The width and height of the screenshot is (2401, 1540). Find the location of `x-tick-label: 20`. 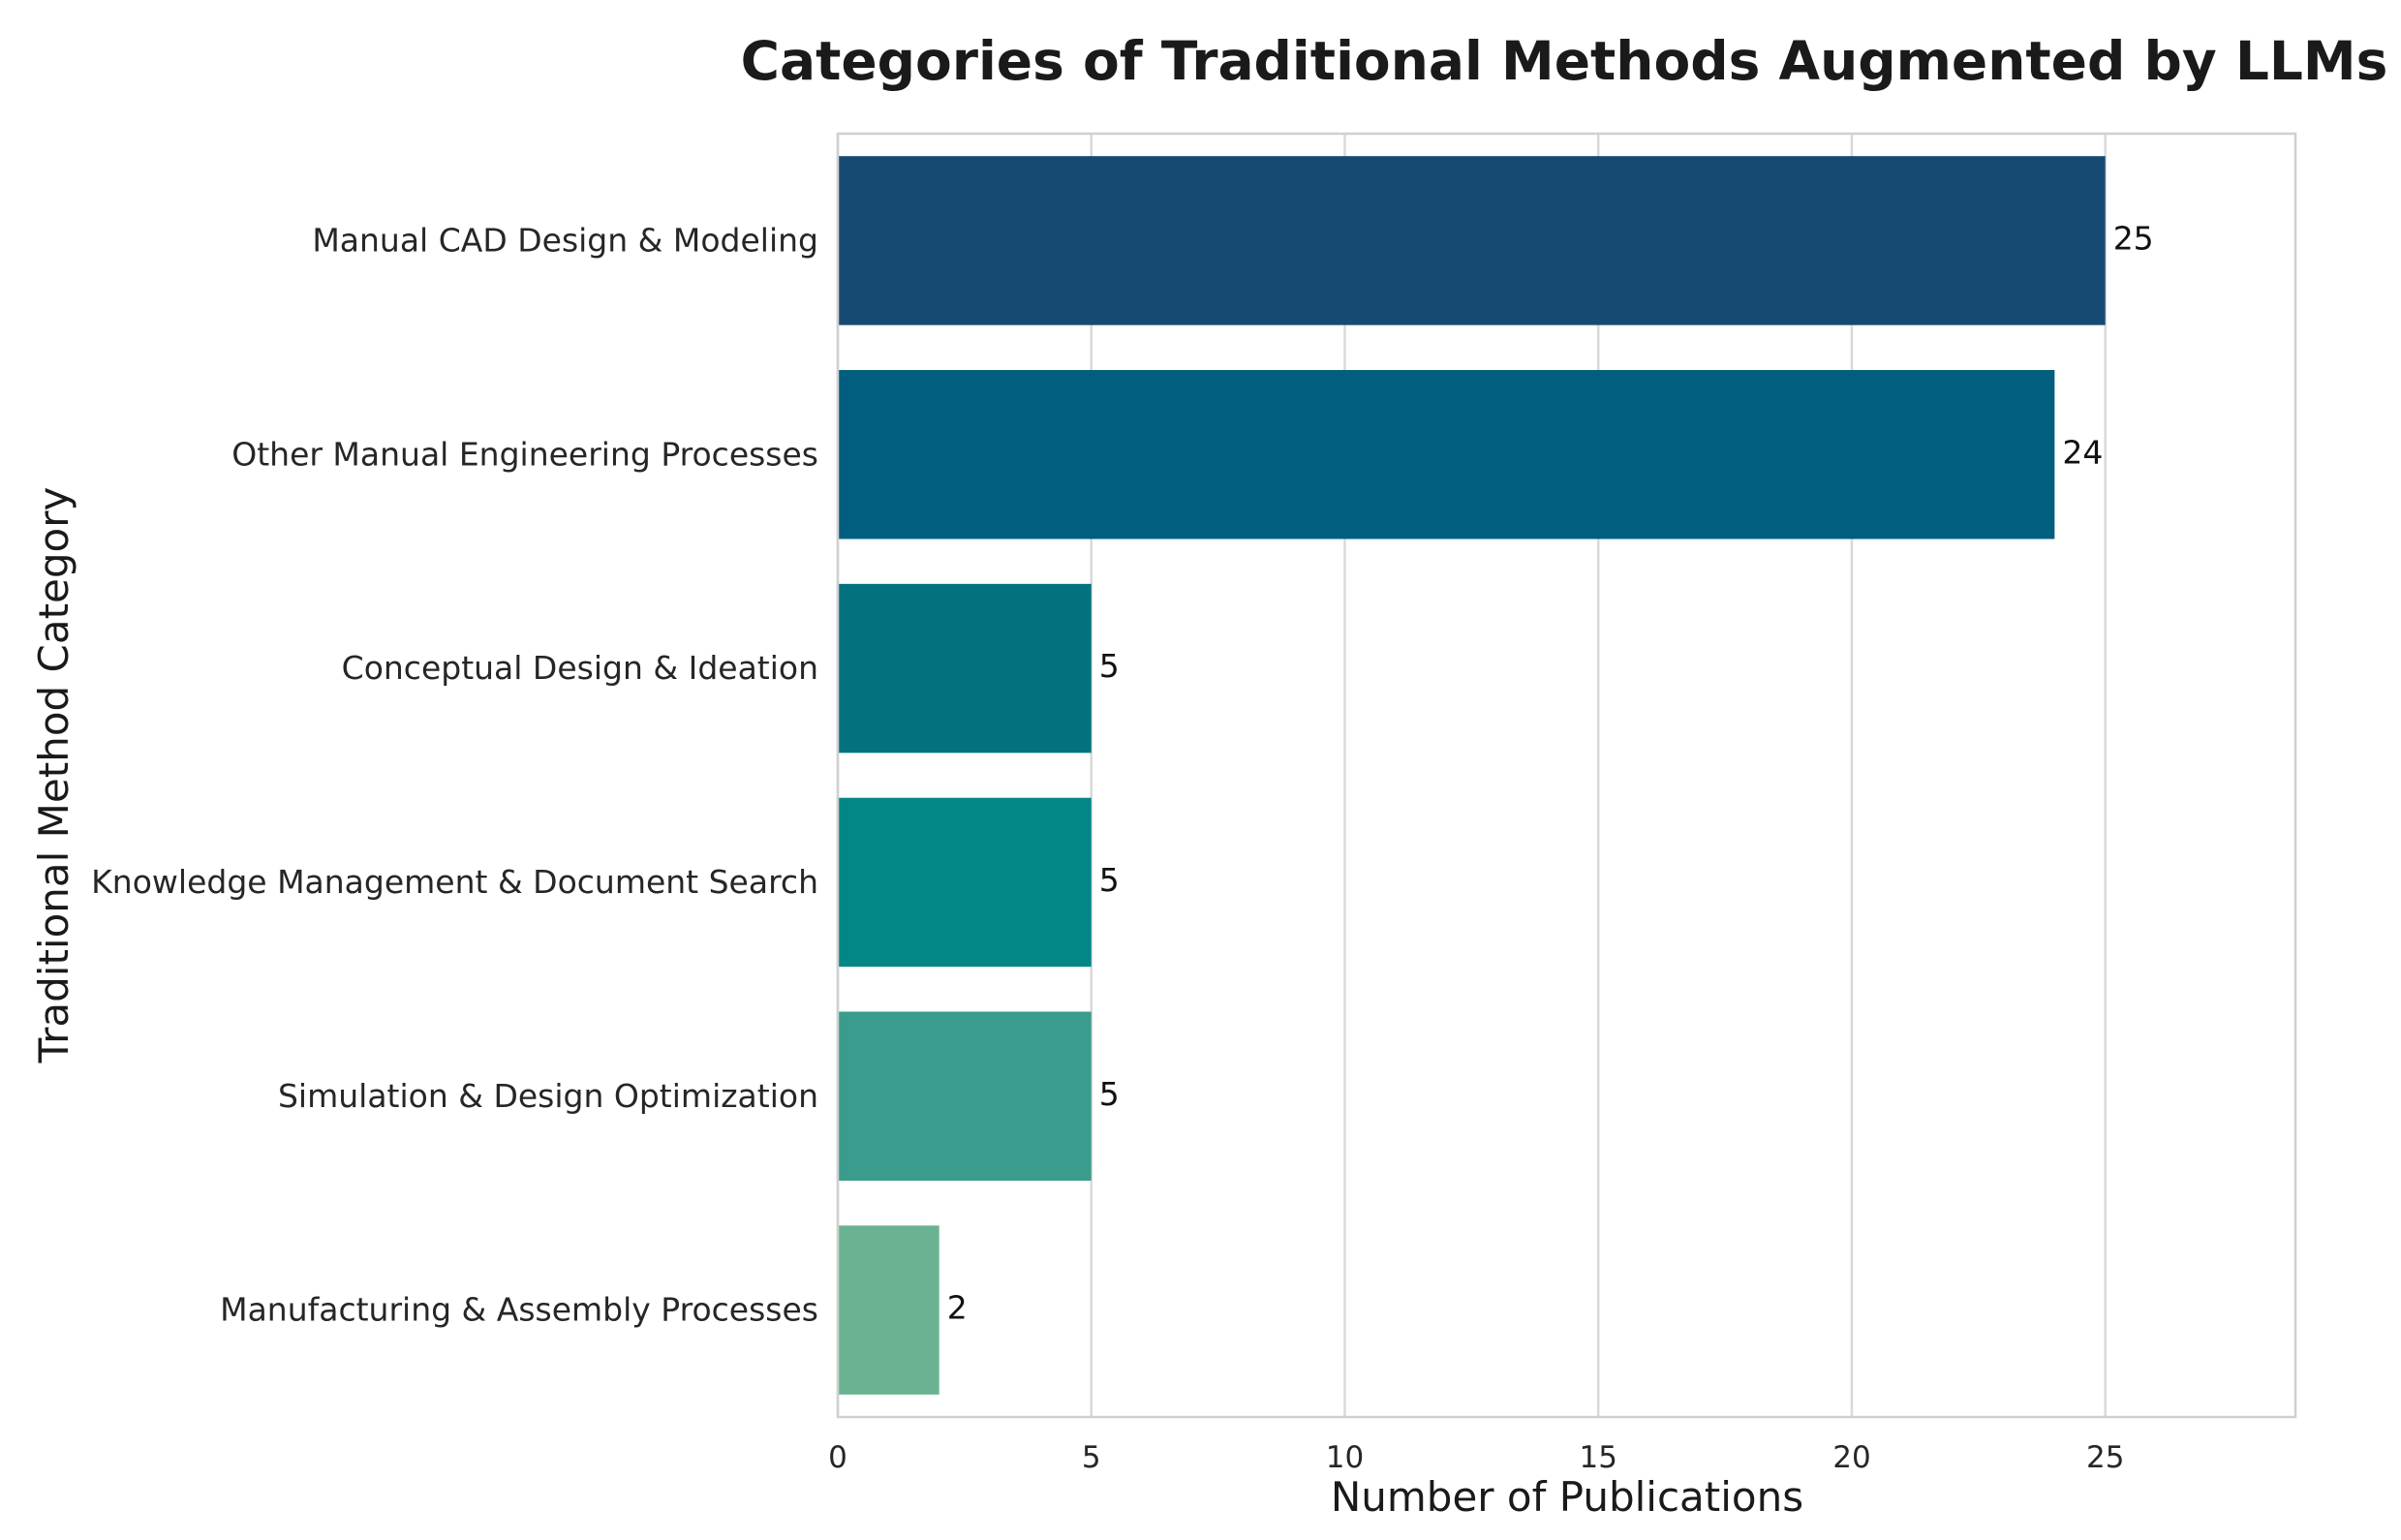

x-tick-label: 20 is located at coordinates (1851, 1457).